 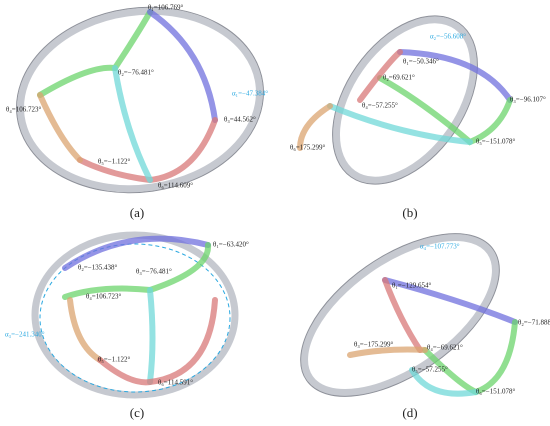 What do you see at coordinates (495, 142) in the screenshot?
I see `angle-label: θ₅=−151.078°` at bounding box center [495, 142].